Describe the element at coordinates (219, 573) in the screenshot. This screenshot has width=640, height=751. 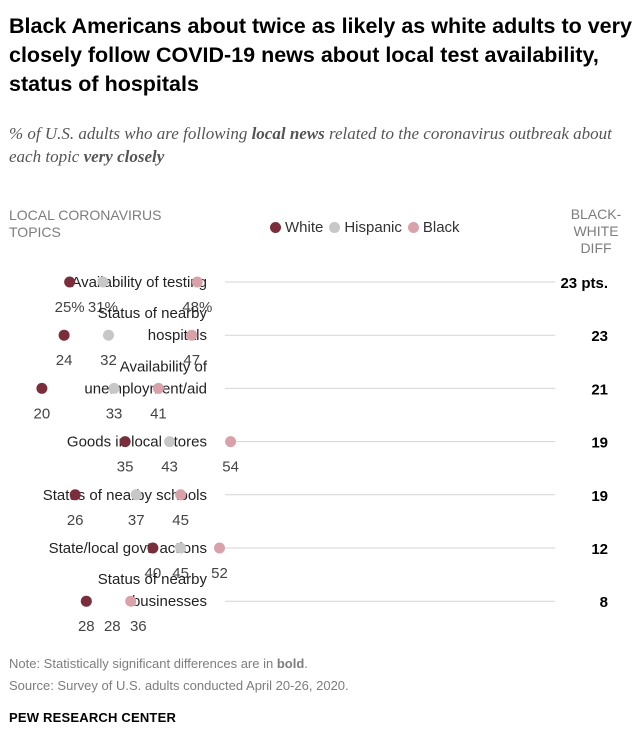
I see `value-label-black-state-local-govt-actions: 52` at that location.